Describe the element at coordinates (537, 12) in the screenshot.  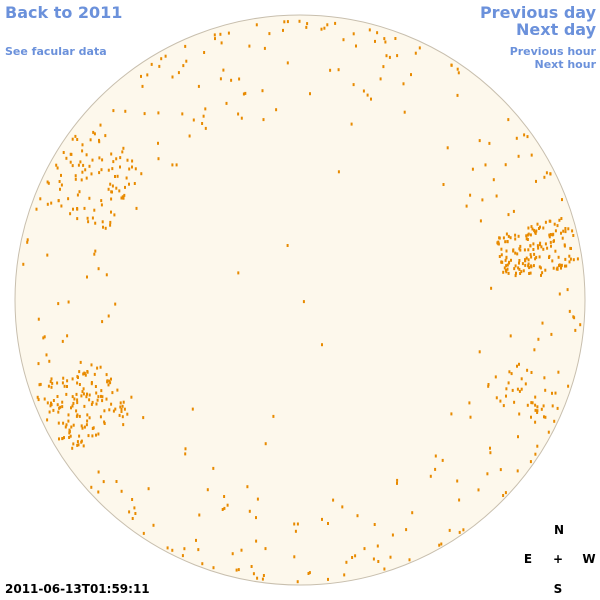
I see `previous-day-link: Previous day` at that location.